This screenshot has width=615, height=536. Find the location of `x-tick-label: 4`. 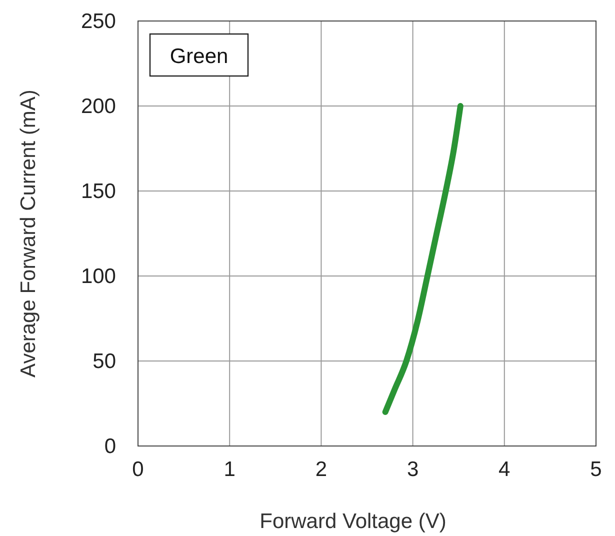

x-tick-label: 4 is located at coordinates (504, 469).